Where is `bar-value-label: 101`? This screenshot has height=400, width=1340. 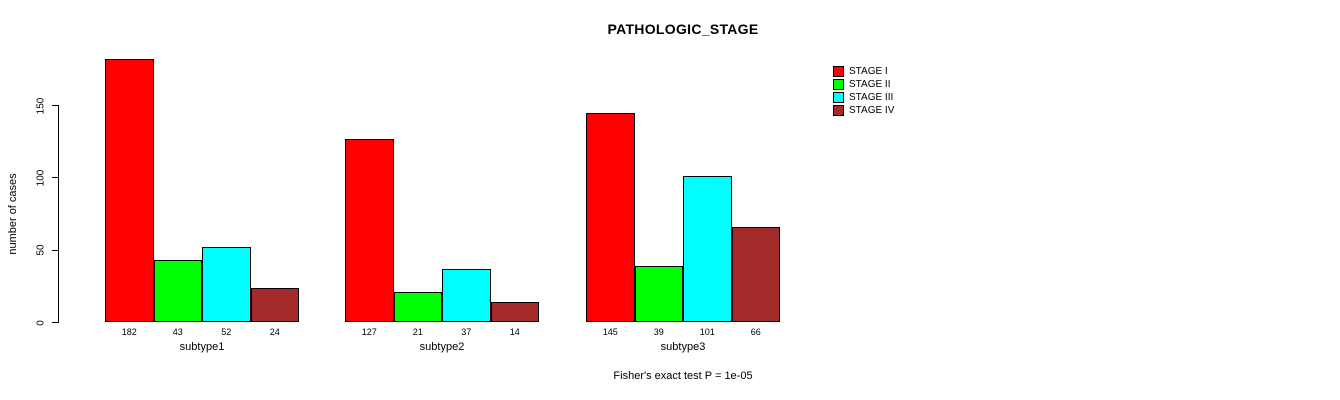
bar-value-label: 101 is located at coordinates (707, 332).